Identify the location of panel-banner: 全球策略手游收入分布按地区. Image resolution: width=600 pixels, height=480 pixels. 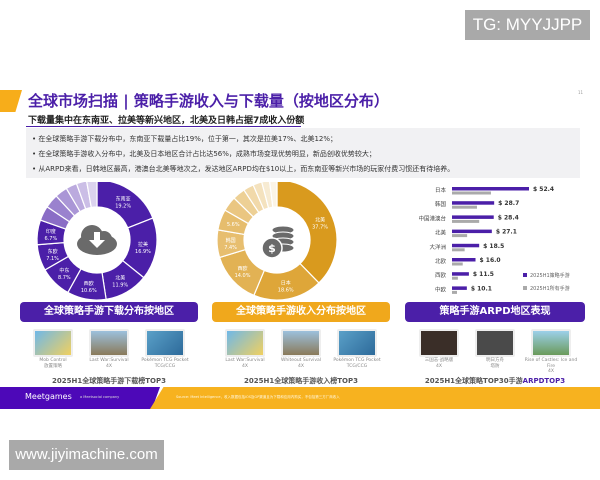
(301, 312).